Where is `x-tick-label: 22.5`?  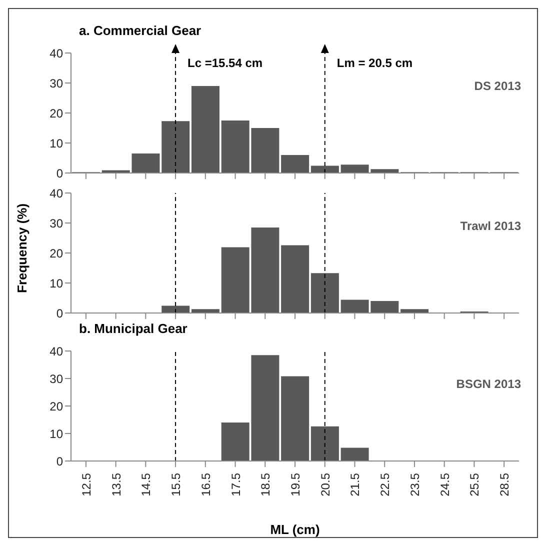 x-tick-label: 22.5 is located at coordinates (385, 484).